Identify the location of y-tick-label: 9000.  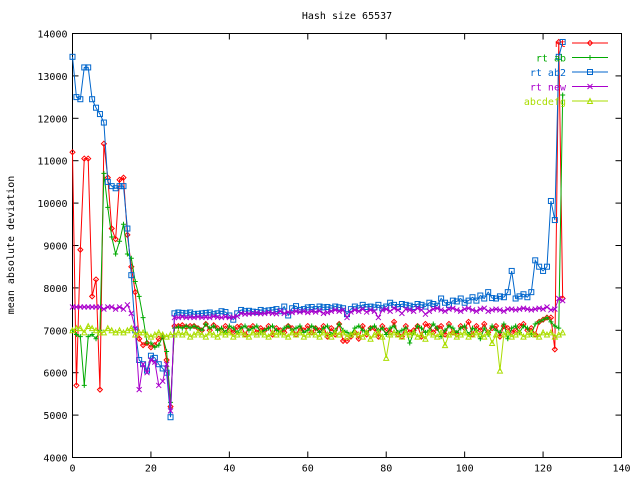
(55, 247).